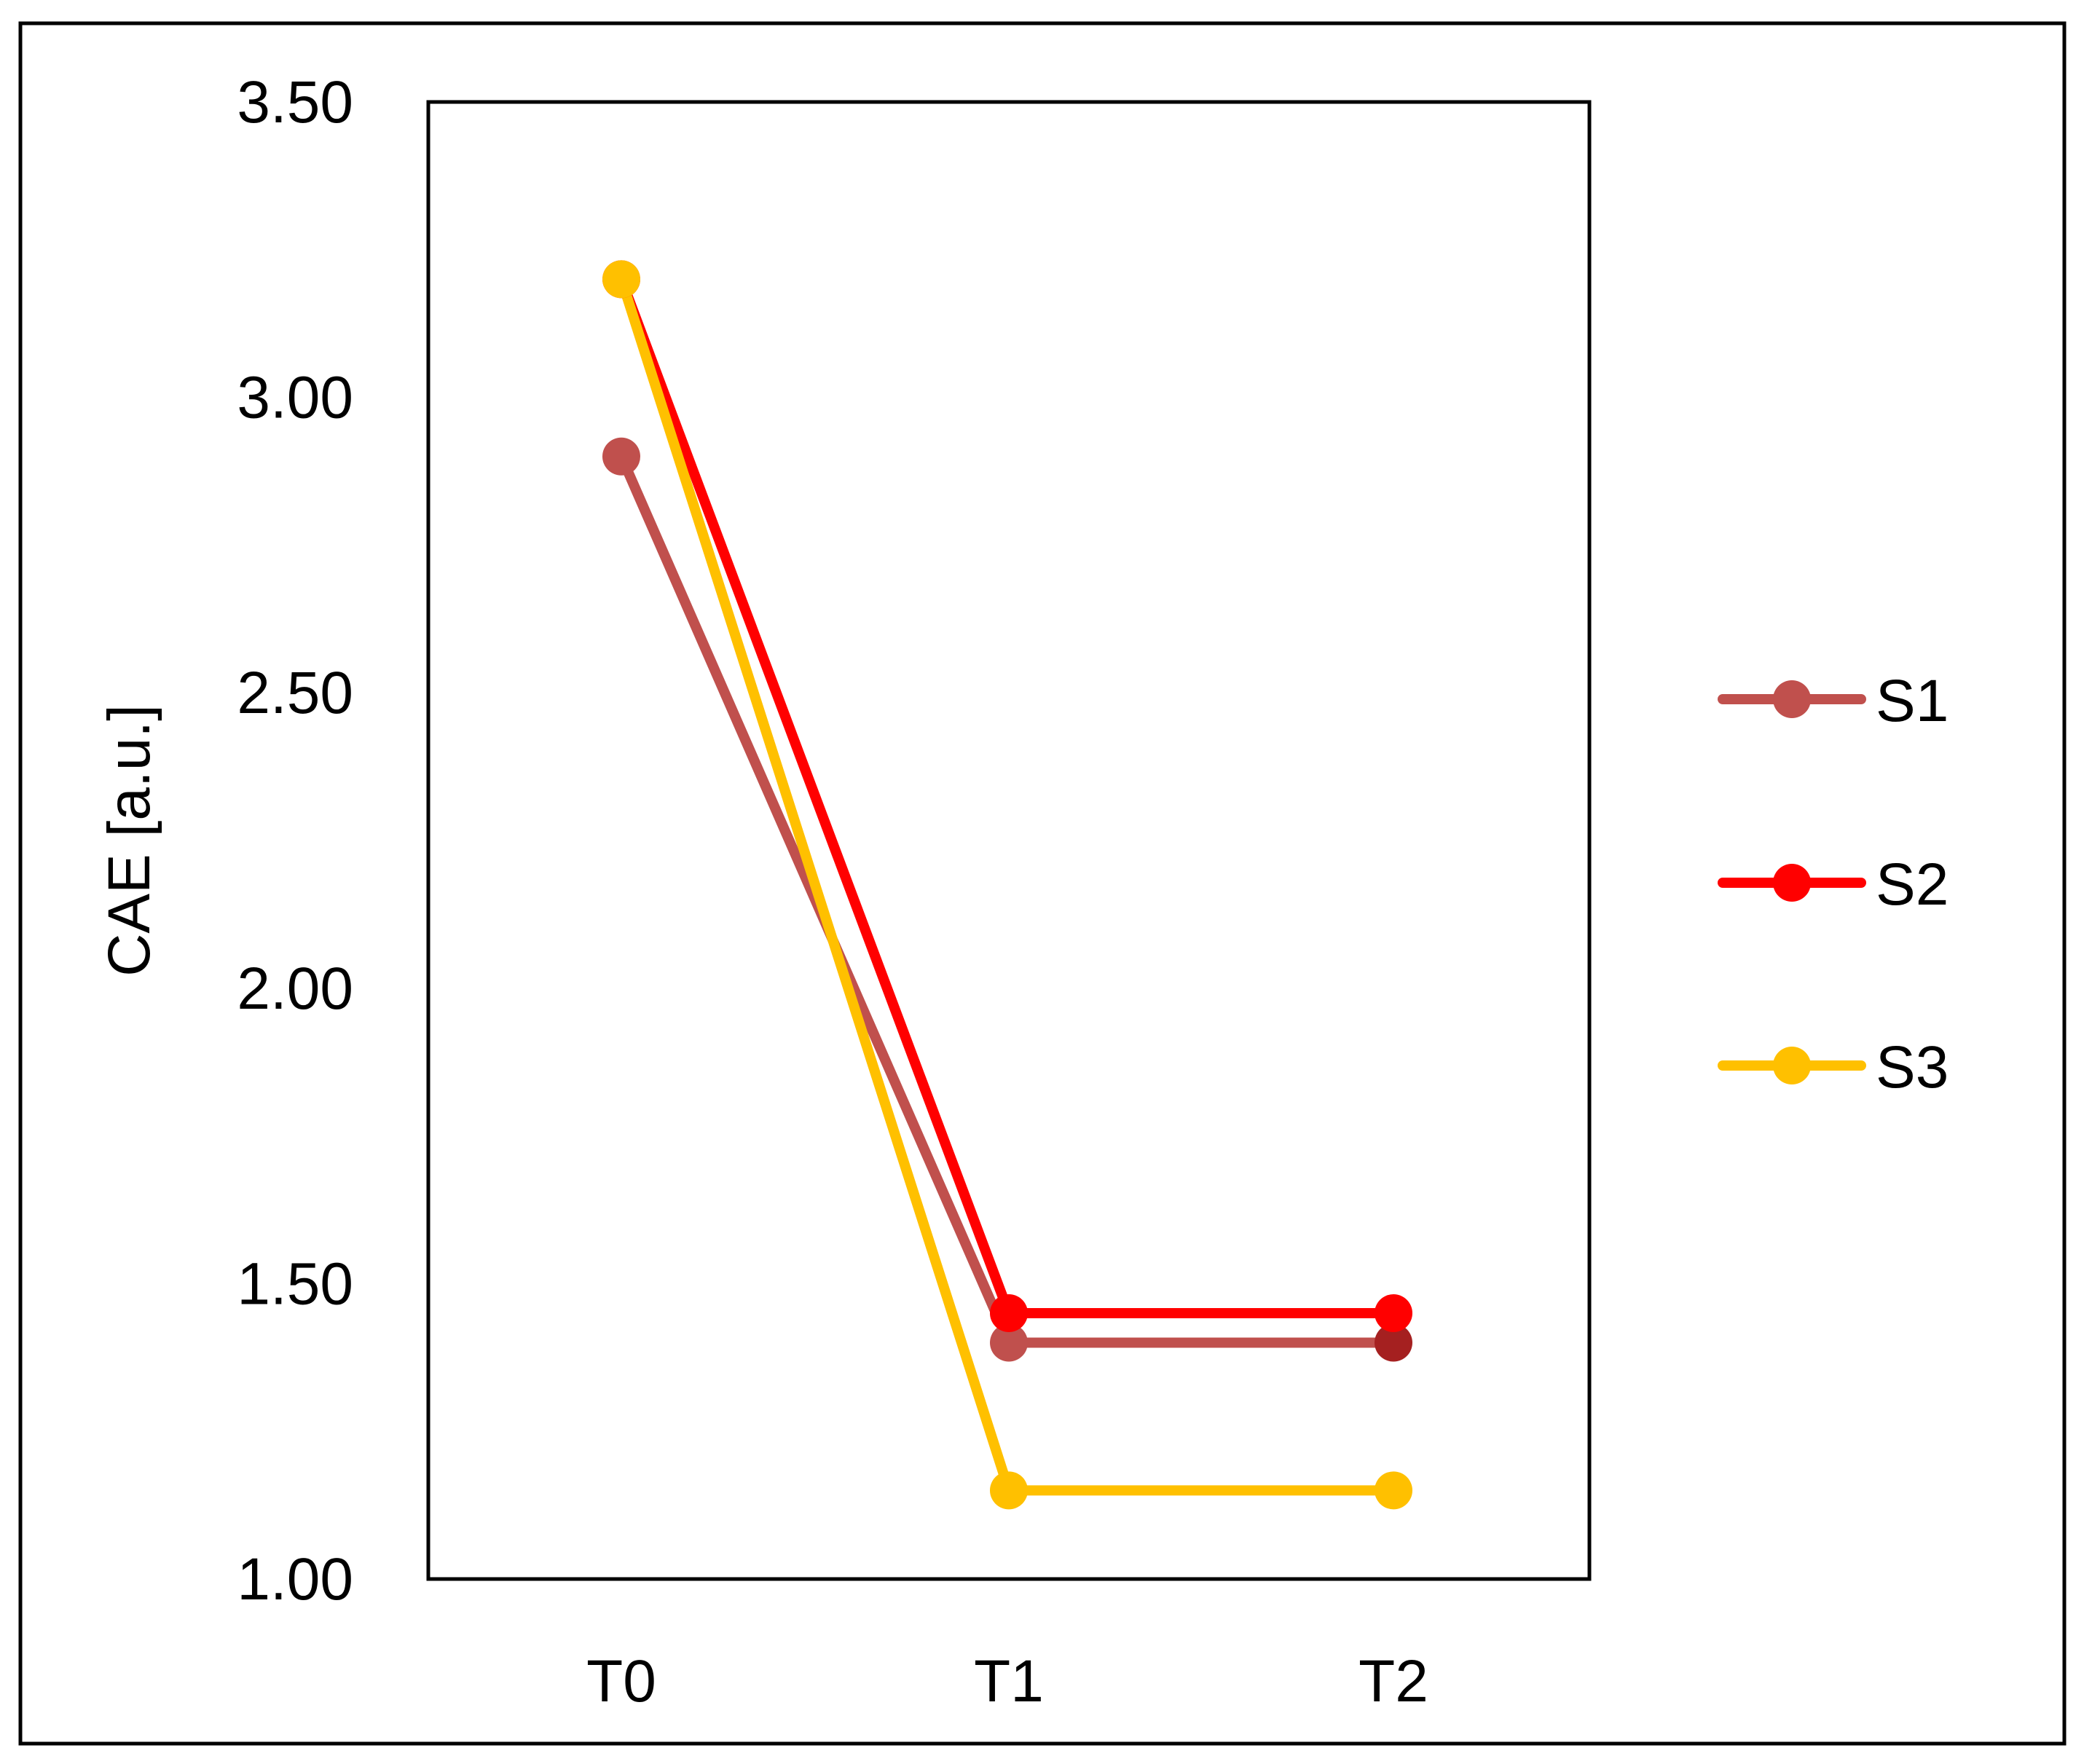 The height and width of the screenshot is (1764, 2084). I want to click on legend: S1 S2 S3, so click(1834, 884).